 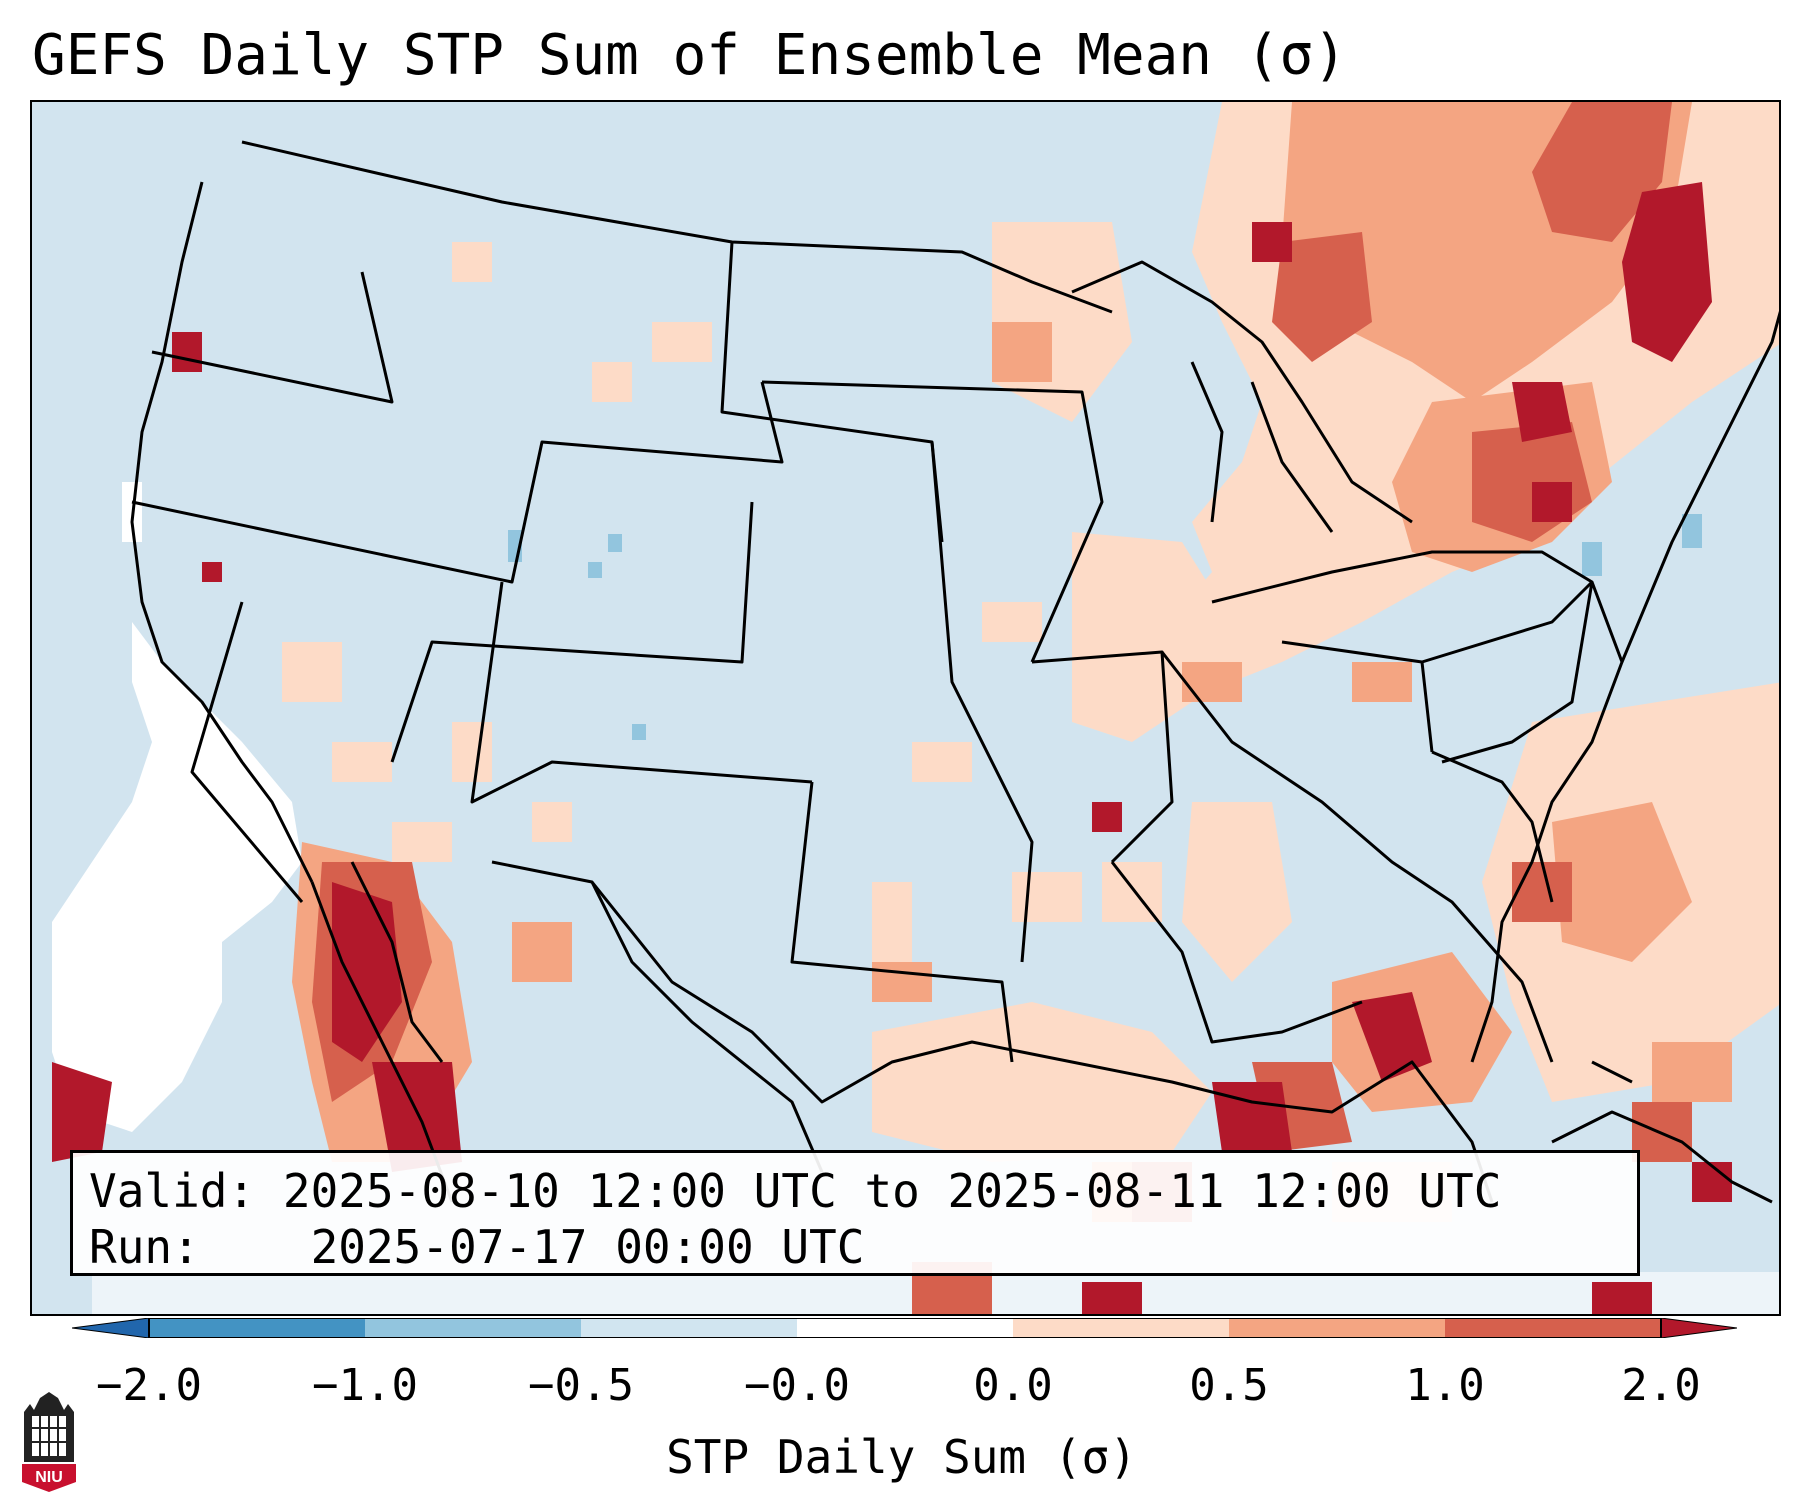 What do you see at coordinates (689, 55) in the screenshot?
I see `map-title: GEFS Daily STP Sum of Ensemble Mean (σ)` at bounding box center [689, 55].